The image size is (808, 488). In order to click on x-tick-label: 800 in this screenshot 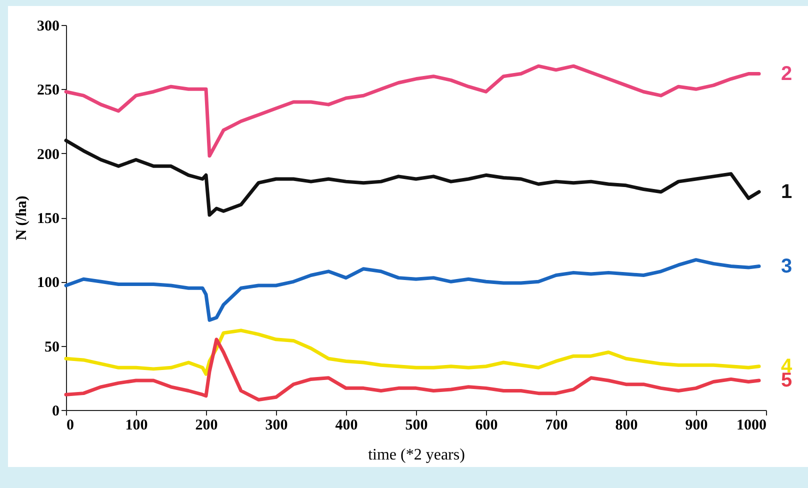, I will do `click(626, 426)`.